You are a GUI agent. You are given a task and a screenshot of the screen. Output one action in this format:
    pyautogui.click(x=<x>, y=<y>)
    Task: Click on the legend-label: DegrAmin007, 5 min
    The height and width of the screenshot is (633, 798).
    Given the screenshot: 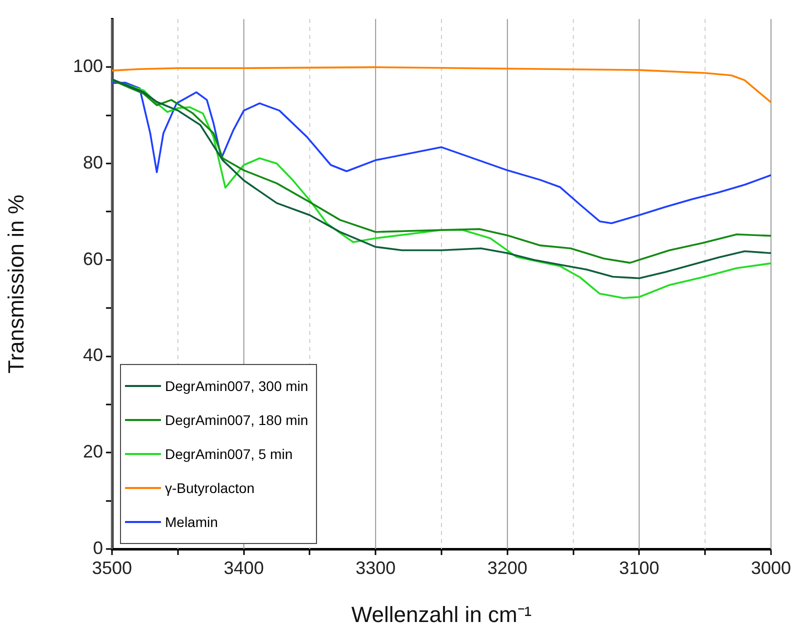 What is the action you would take?
    pyautogui.click(x=229, y=454)
    